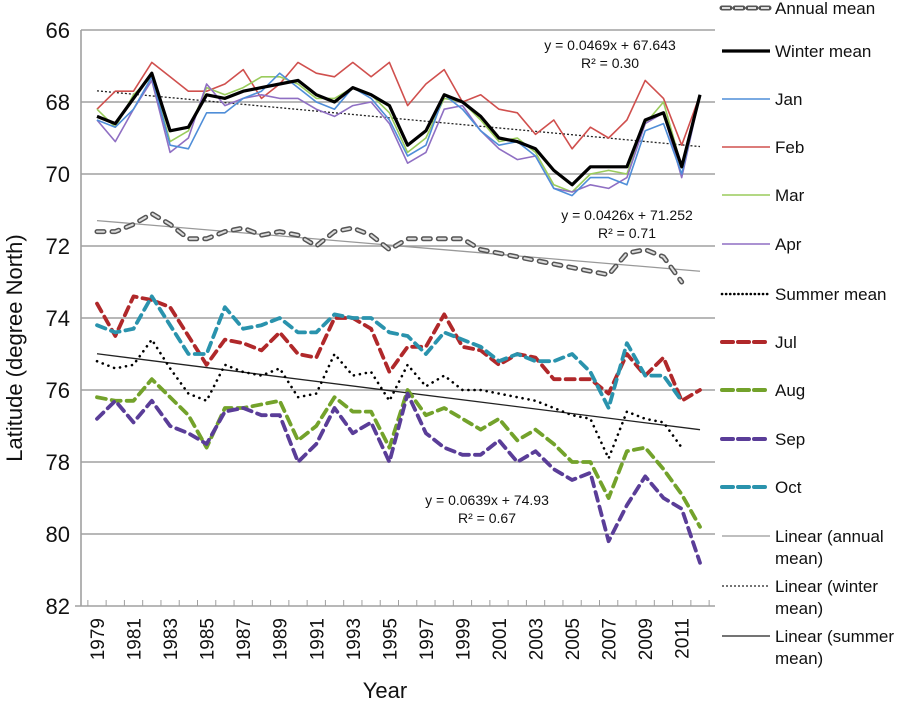  Describe the element at coordinates (427, 639) in the screenshot. I see `x-tick-label: 1997` at that location.